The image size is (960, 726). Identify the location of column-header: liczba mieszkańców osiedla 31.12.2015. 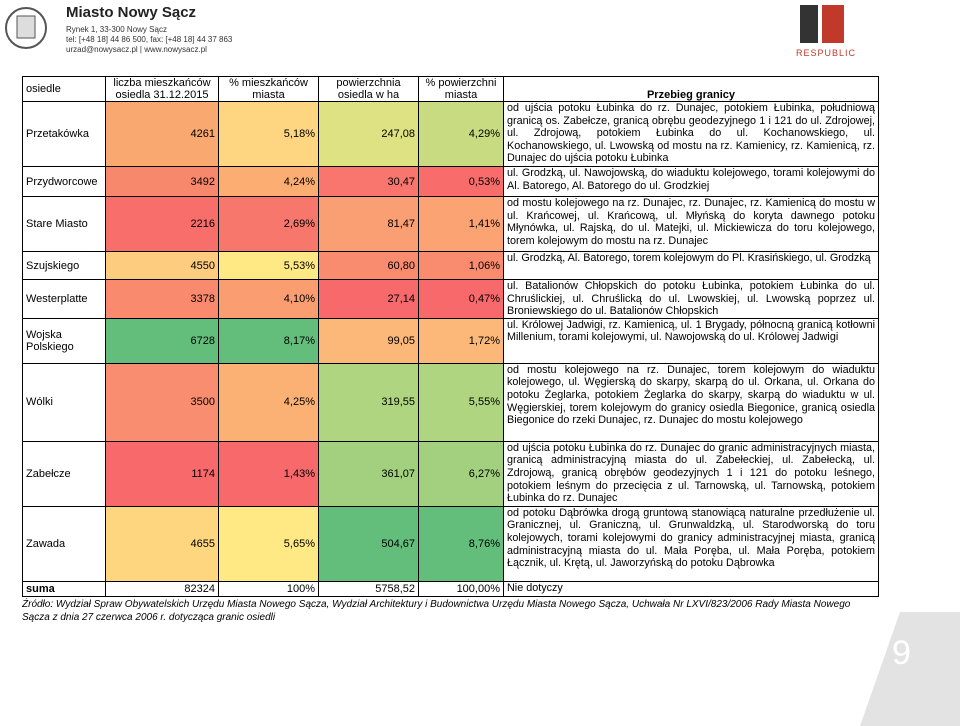
(162, 89).